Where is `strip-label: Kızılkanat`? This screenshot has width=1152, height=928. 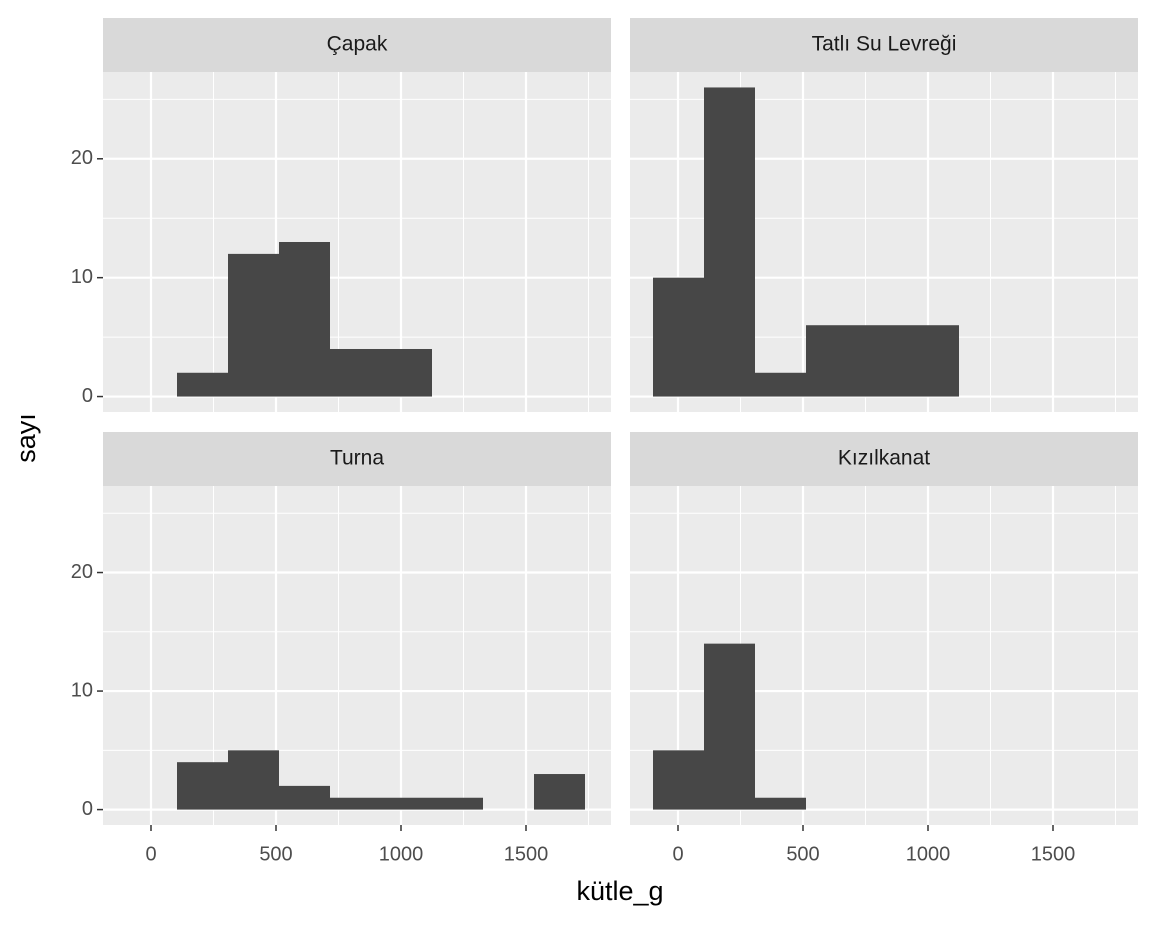
strip-label: Kızılkanat is located at coordinates (884, 458).